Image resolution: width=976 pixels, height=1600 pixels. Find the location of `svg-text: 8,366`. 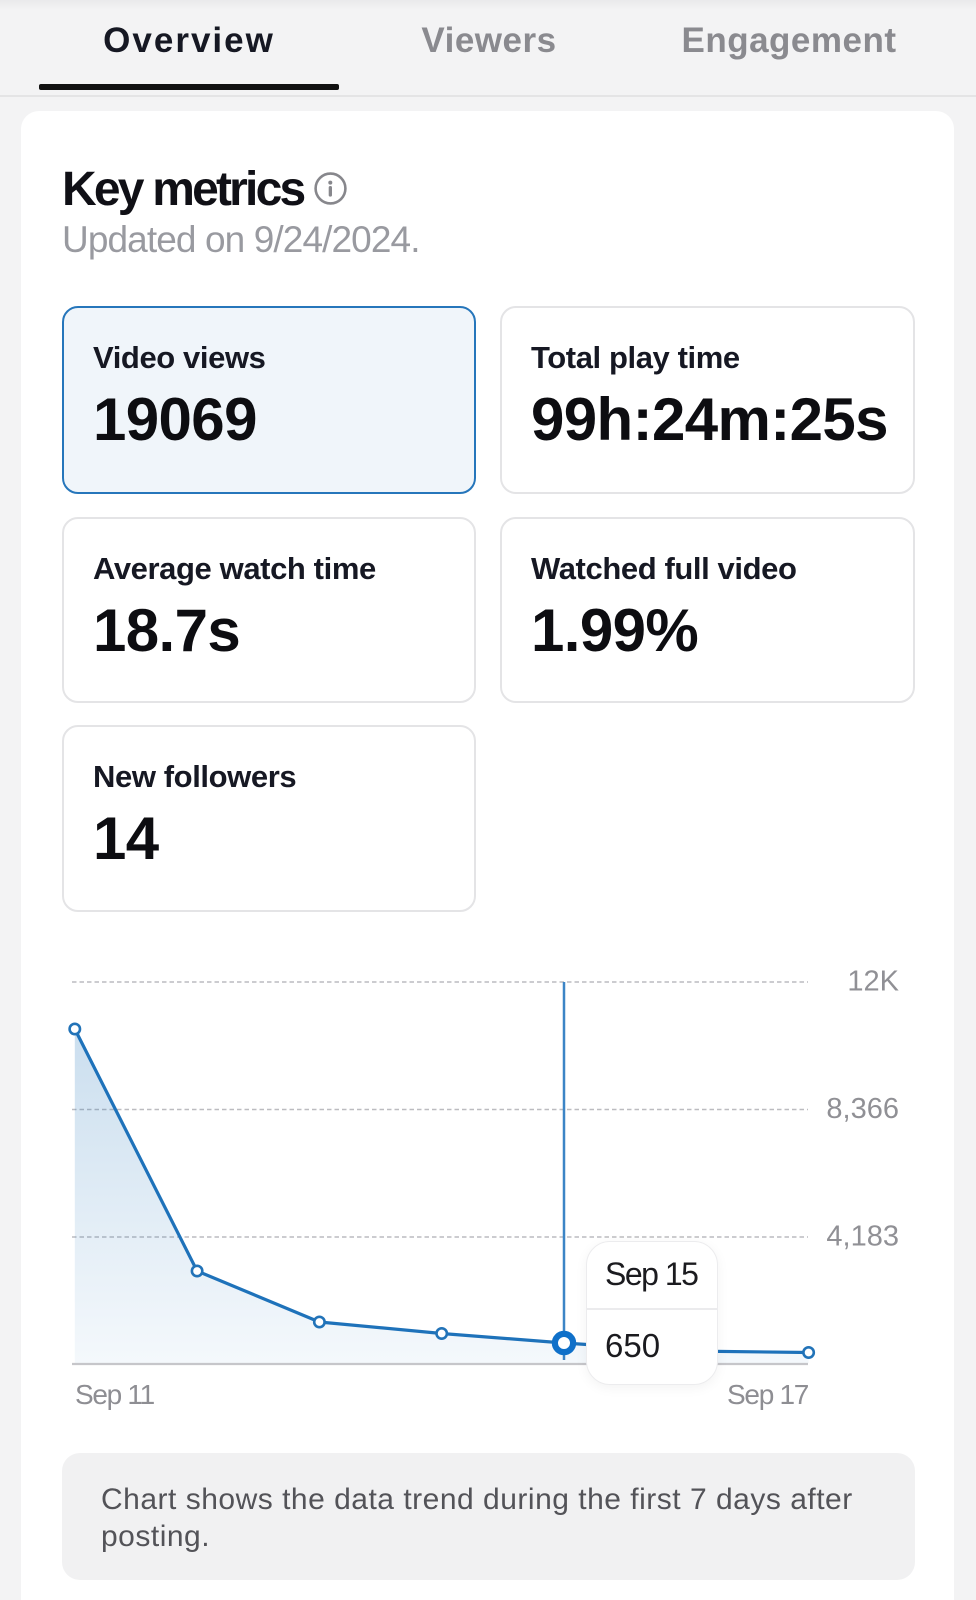

svg-text: 8,366 is located at coordinates (862, 1109).